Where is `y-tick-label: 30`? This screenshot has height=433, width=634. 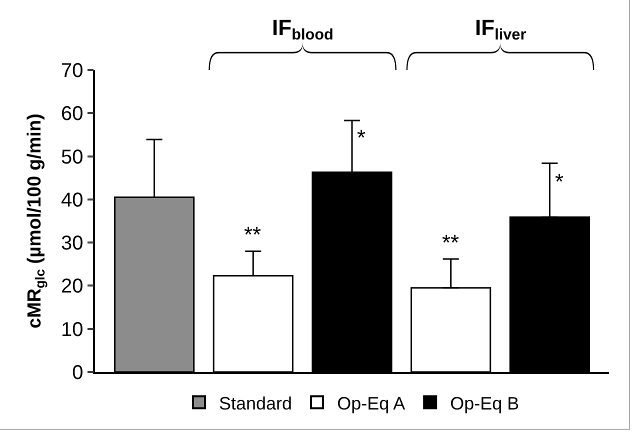 y-tick-label: 30 is located at coordinates (72, 243).